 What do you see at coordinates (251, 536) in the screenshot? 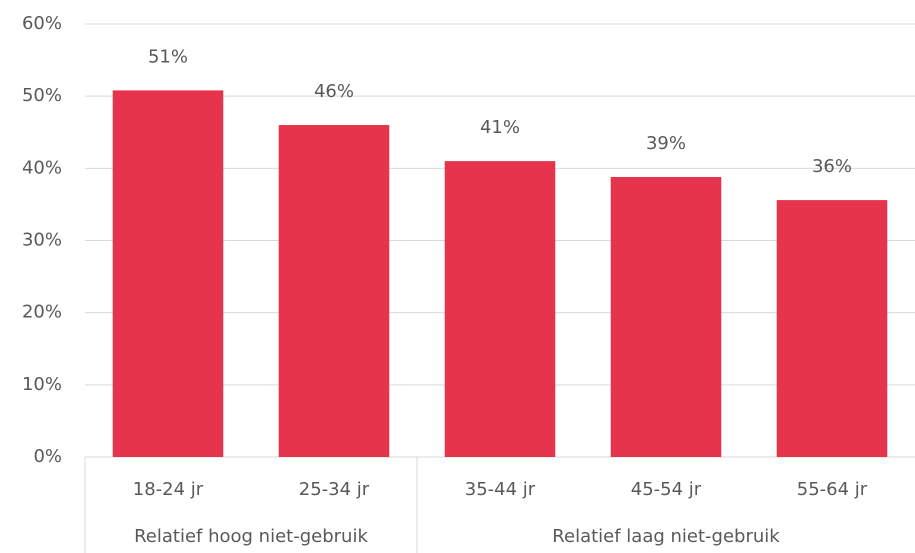
I see `group-label: Relatief hoog niet-gebruik` at bounding box center [251, 536].